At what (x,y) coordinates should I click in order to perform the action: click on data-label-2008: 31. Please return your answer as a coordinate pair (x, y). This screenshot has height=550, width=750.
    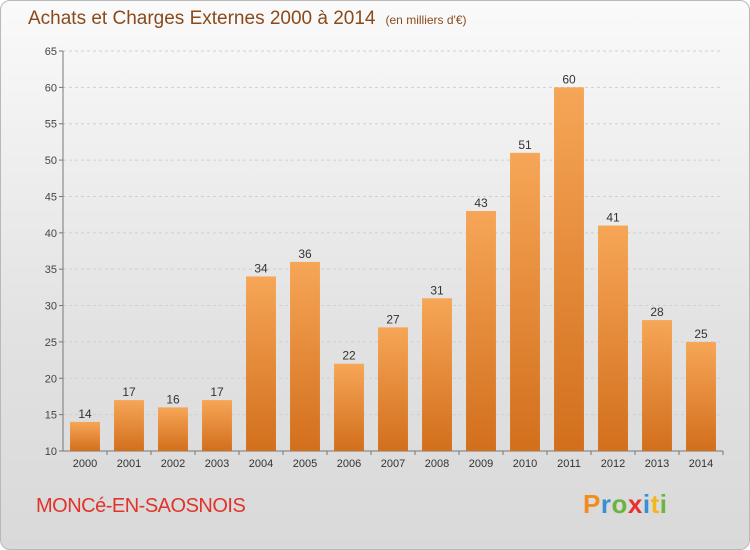
    Looking at the image, I should click on (437, 290).